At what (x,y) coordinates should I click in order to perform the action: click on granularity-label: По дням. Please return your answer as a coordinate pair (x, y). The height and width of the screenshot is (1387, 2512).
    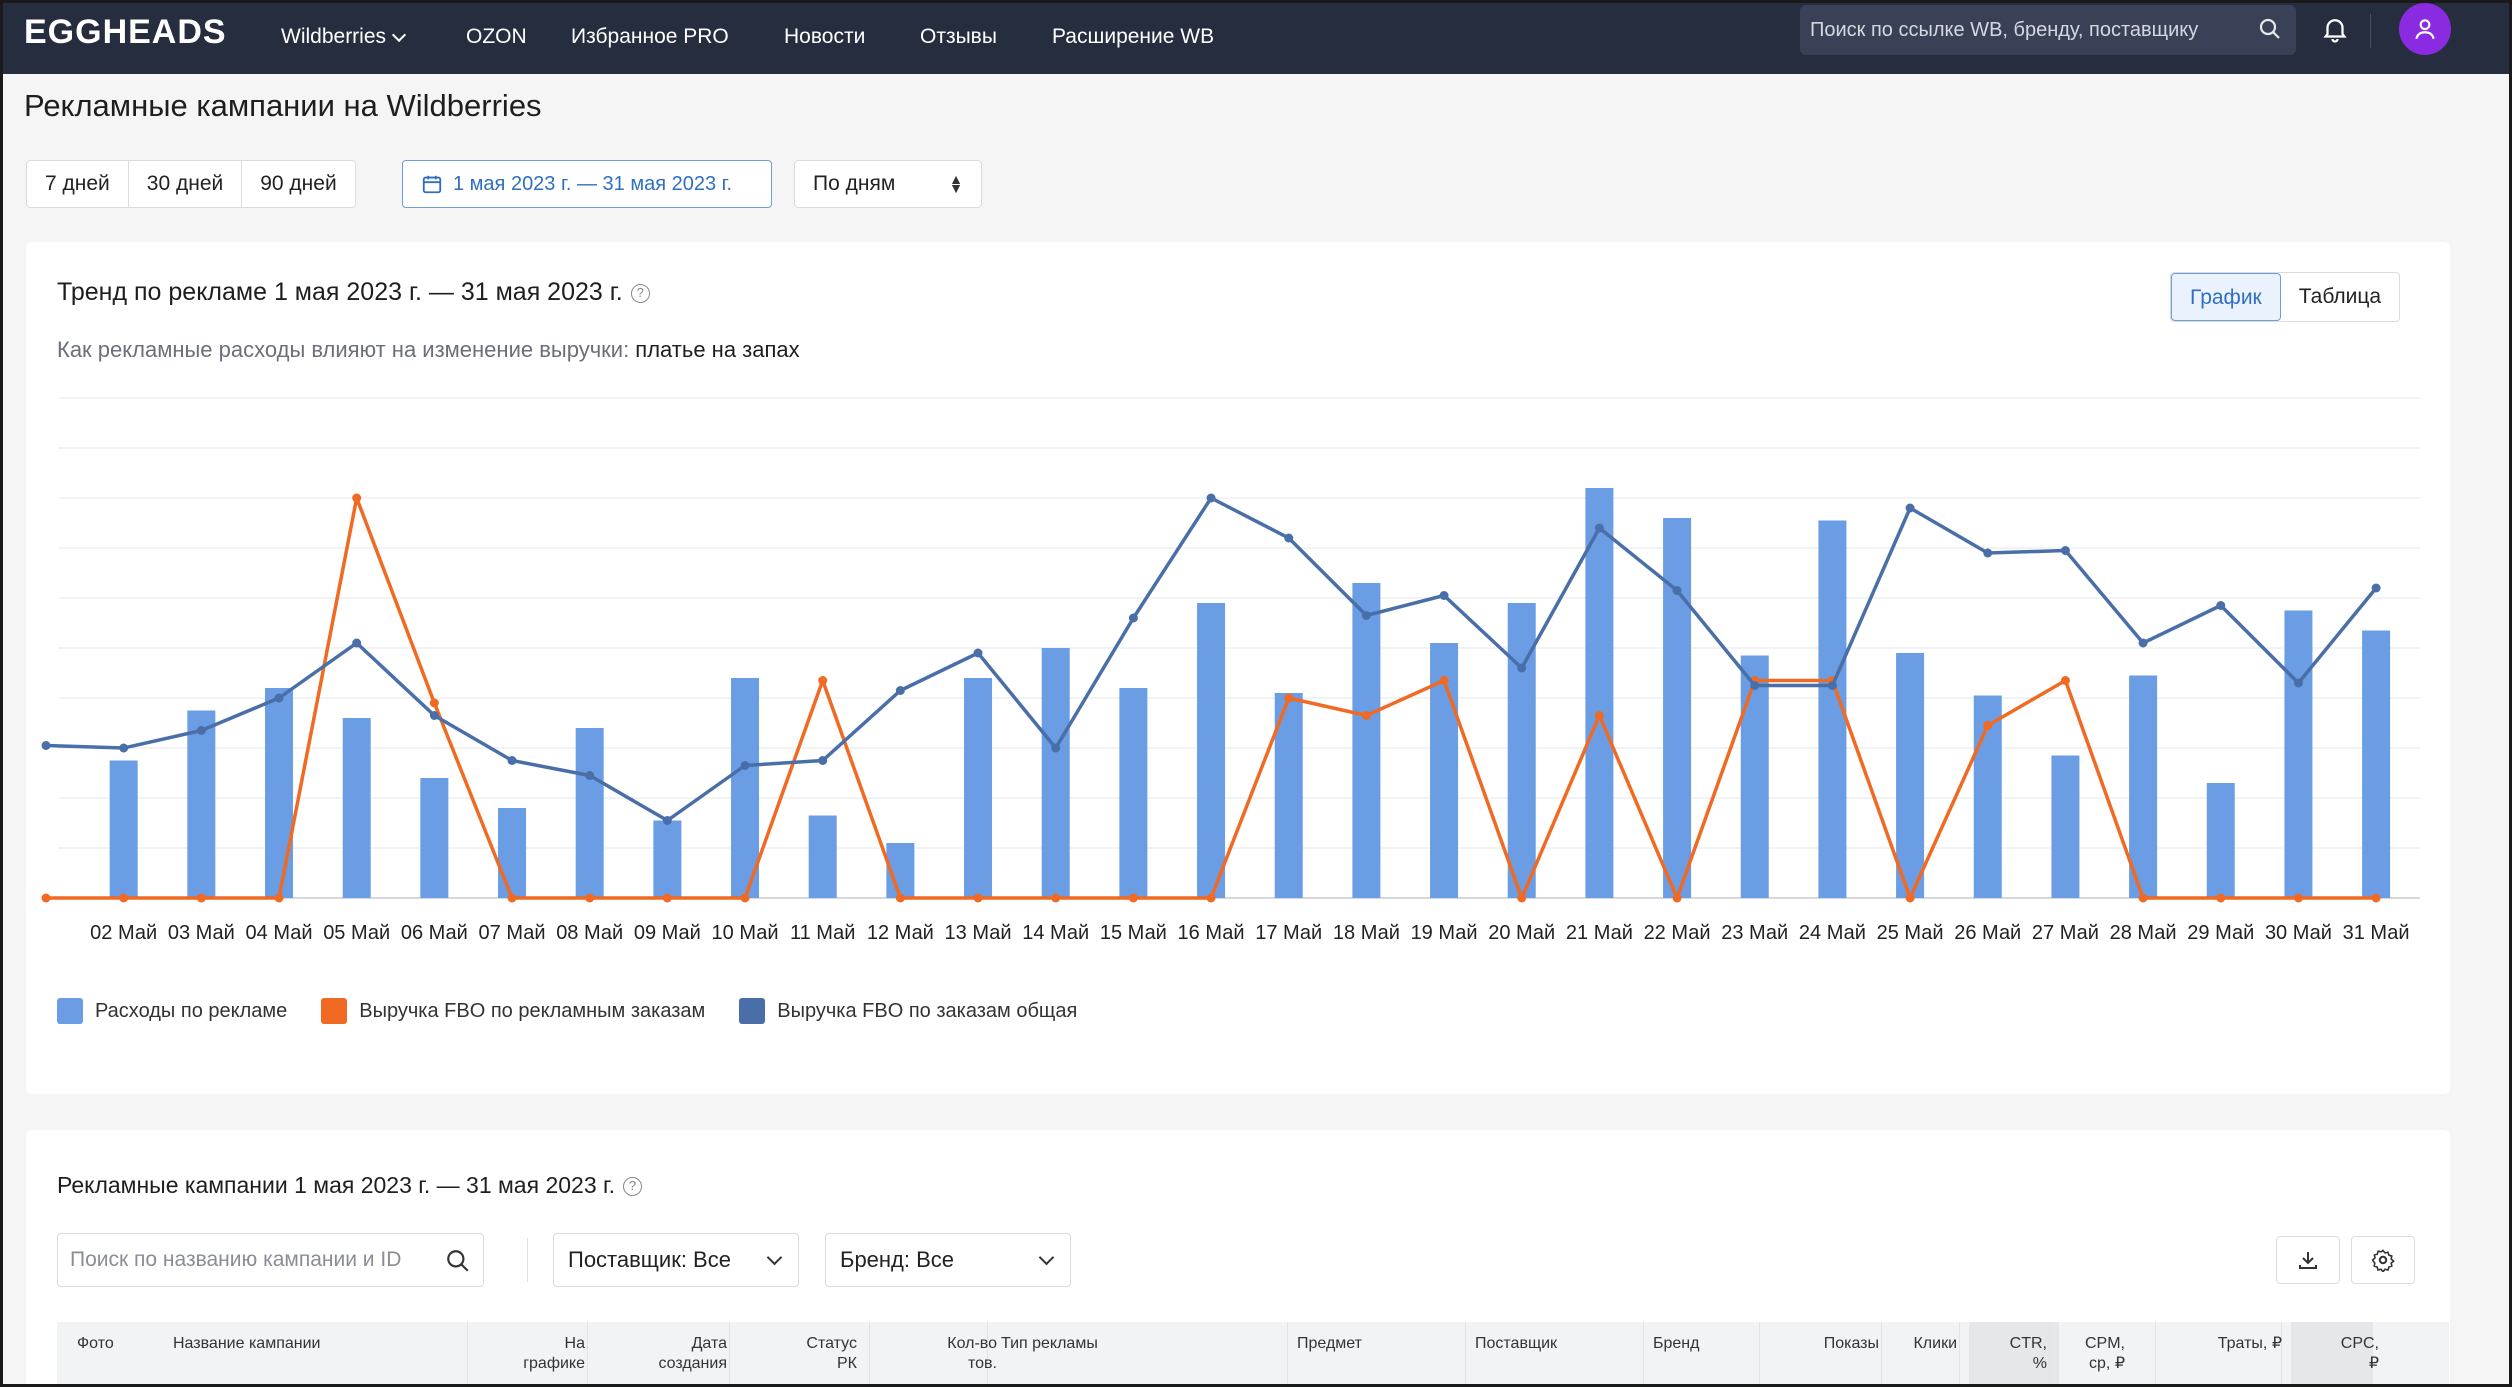
    Looking at the image, I should click on (854, 183).